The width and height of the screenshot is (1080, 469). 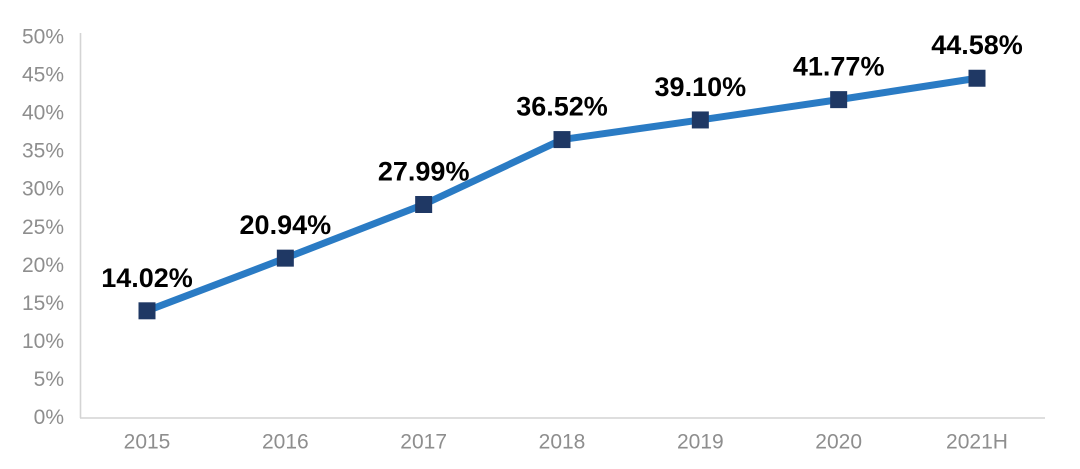 I want to click on y-tick-label: 10%, so click(x=43, y=341).